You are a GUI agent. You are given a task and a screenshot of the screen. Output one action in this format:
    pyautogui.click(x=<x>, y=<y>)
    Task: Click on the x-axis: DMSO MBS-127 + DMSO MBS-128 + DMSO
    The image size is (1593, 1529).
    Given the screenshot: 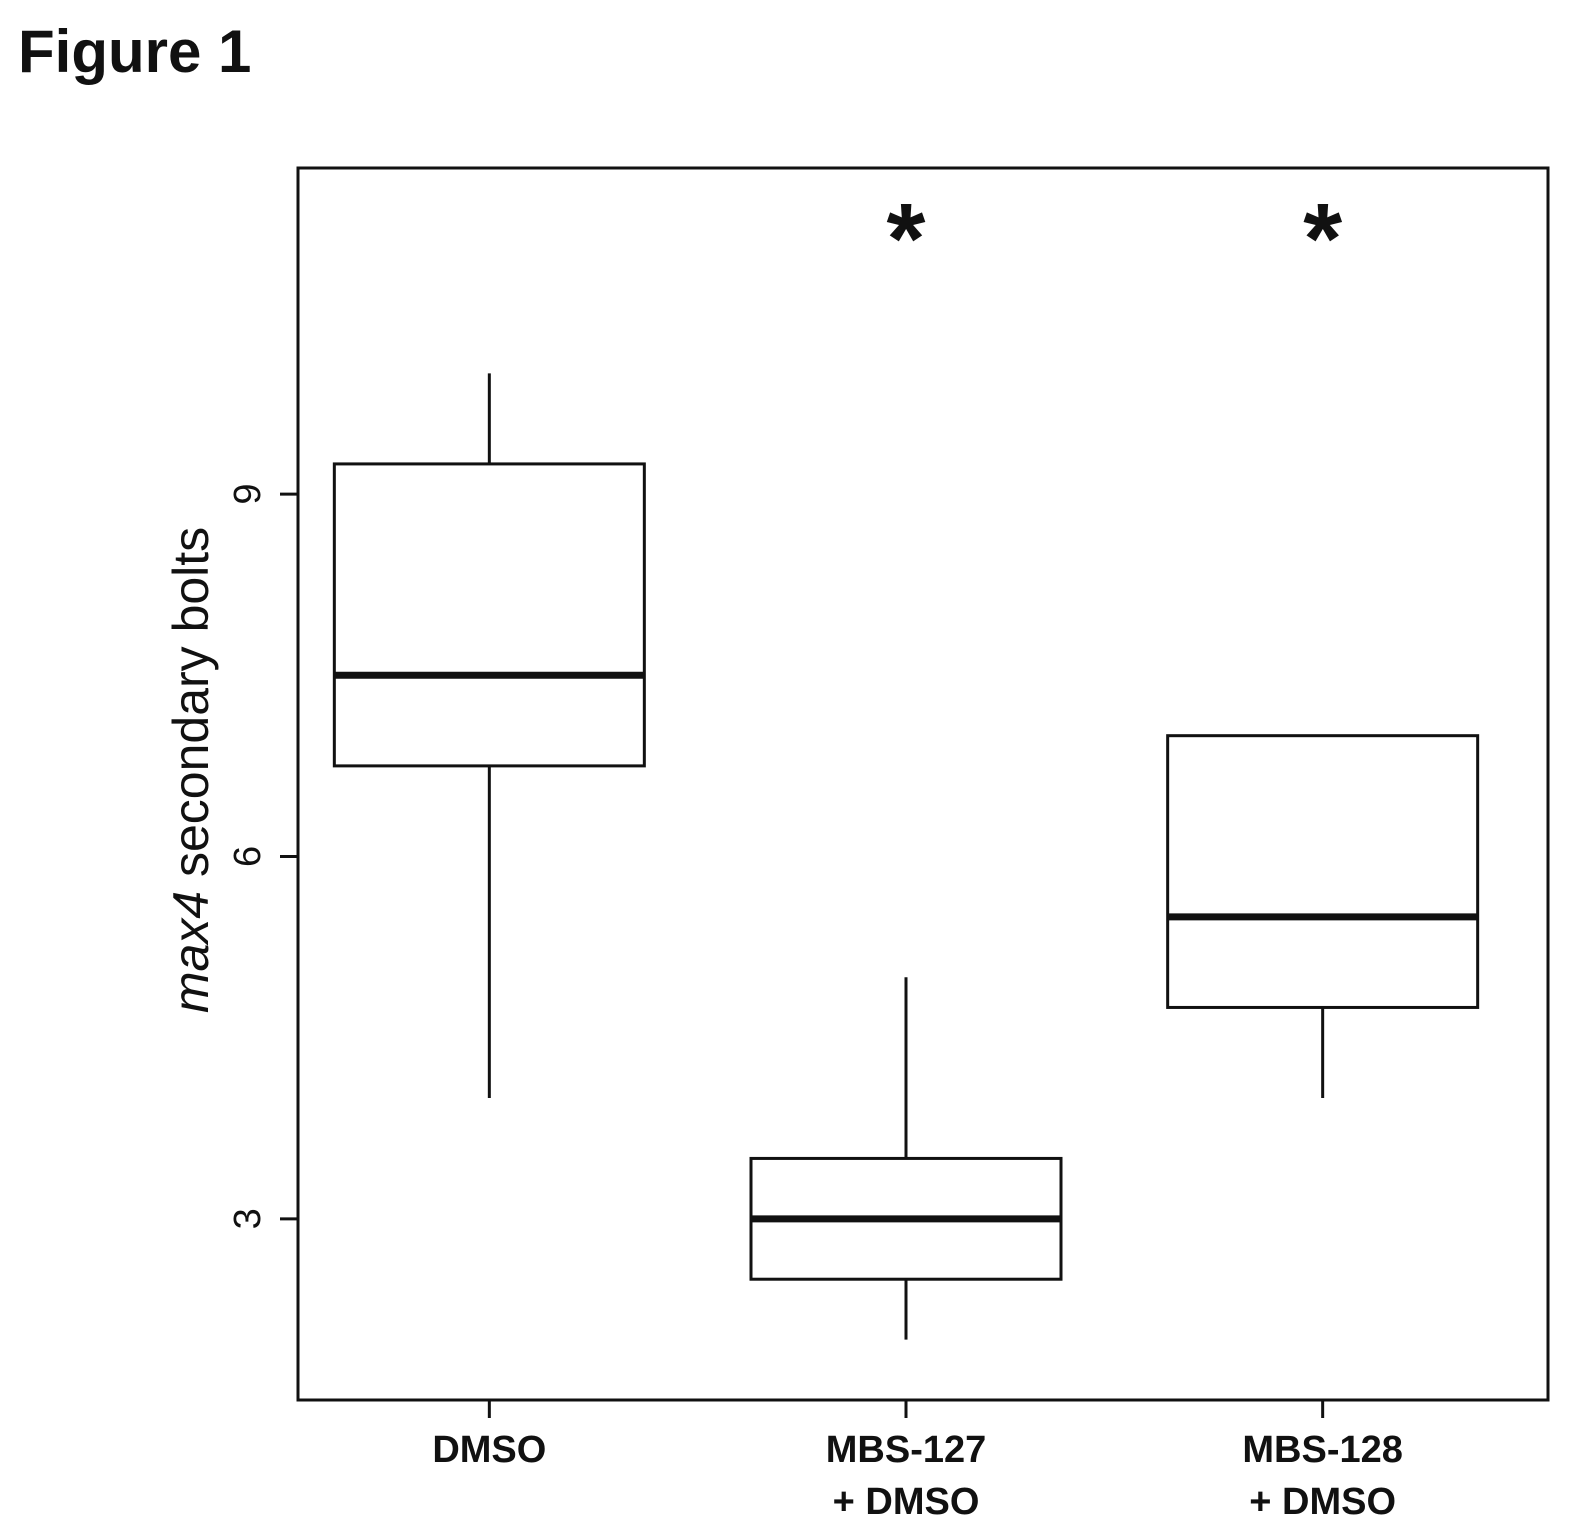 What is the action you would take?
    pyautogui.click(x=917, y=1461)
    